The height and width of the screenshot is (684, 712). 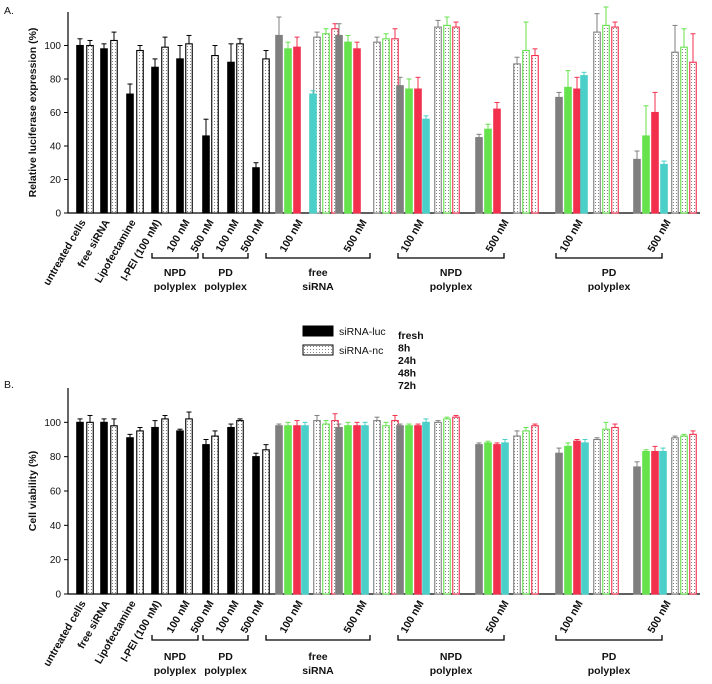 What do you see at coordinates (407, 374) in the screenshot?
I see `legend-time-48h: 48h` at bounding box center [407, 374].